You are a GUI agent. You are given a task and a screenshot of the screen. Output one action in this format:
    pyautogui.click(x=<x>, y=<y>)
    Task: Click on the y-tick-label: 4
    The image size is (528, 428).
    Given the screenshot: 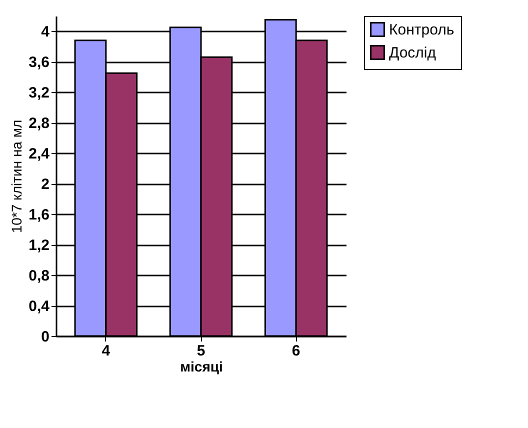 What is the action you would take?
    pyautogui.click(x=45, y=32)
    